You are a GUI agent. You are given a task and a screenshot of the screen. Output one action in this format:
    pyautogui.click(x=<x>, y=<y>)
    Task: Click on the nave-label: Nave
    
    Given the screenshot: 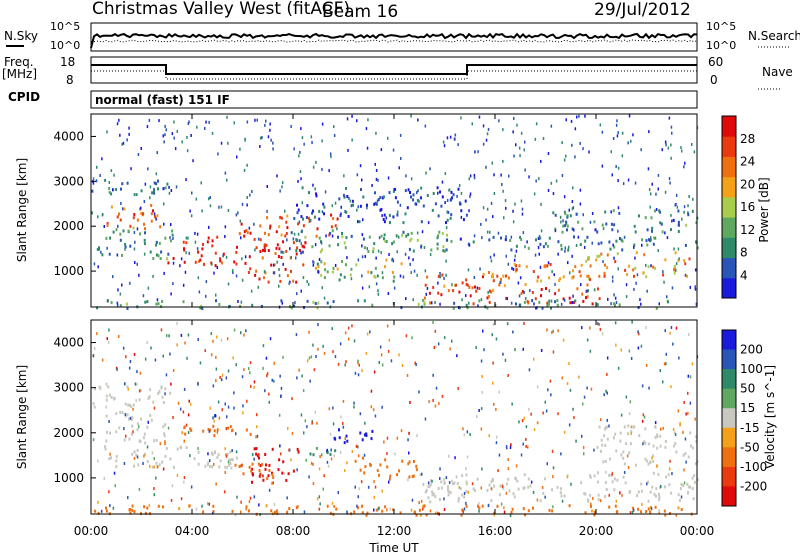 What is the action you would take?
    pyautogui.click(x=777, y=72)
    